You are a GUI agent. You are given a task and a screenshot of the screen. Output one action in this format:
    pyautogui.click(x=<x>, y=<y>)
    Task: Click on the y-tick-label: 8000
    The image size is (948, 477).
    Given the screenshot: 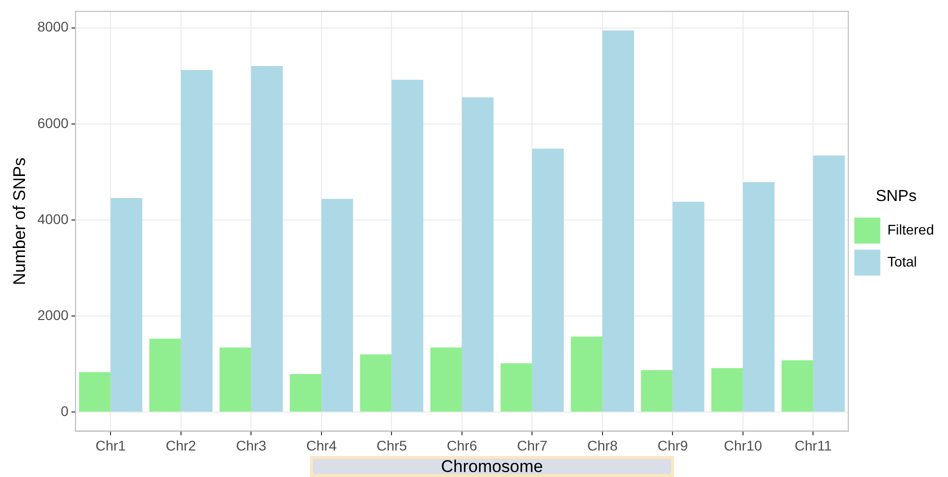 What is the action you would take?
    pyautogui.click(x=53, y=26)
    